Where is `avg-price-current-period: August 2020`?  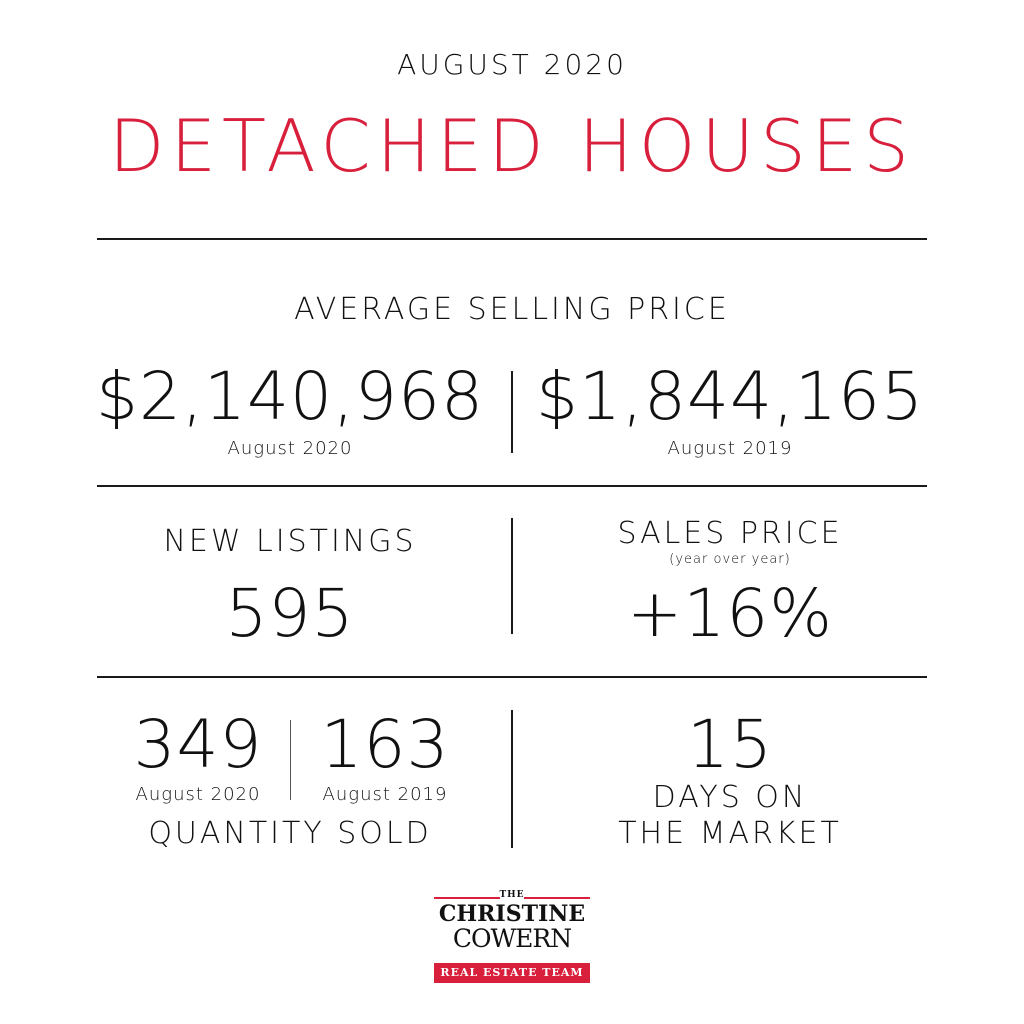
avg-price-current-period: August 2020 is located at coordinates (290, 448).